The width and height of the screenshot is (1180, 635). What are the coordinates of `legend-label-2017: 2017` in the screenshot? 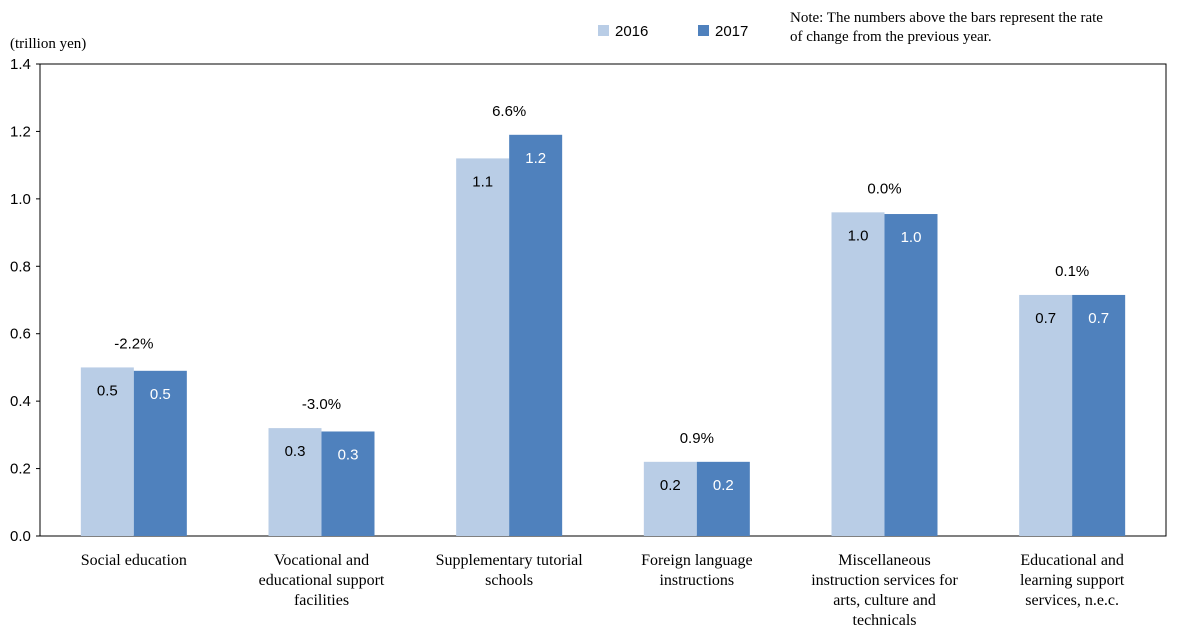 It's located at (731, 31).